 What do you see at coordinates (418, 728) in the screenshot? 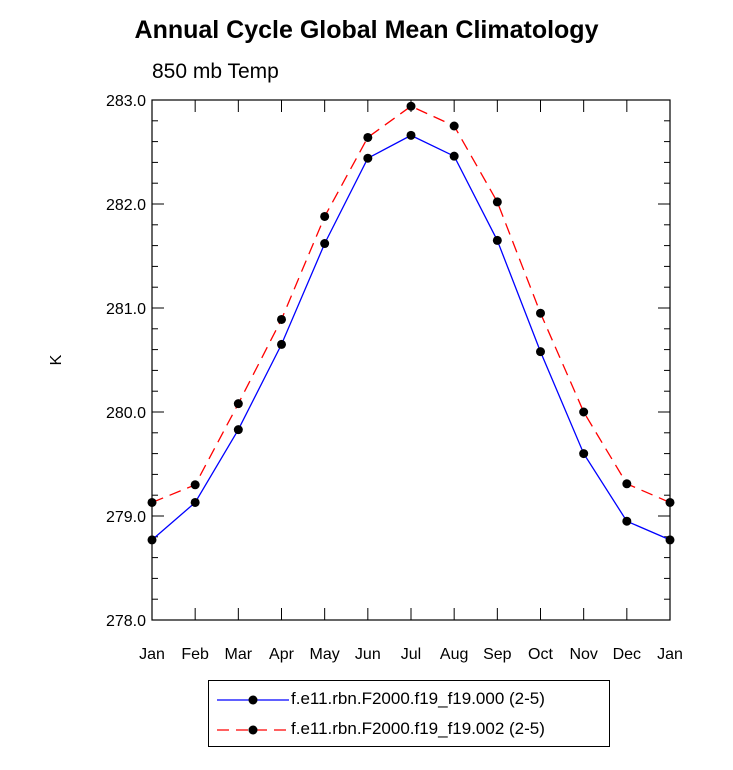
I see `legend-label-series-2: f.e11.rbn.F2000.f19_f19.002 (2-5)` at bounding box center [418, 728].